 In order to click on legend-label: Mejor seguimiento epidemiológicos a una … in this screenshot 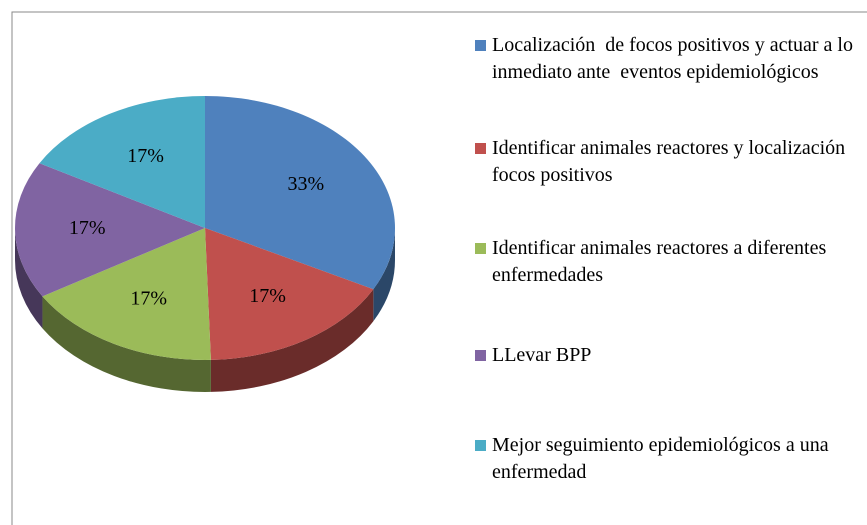, I will do `click(663, 458)`.